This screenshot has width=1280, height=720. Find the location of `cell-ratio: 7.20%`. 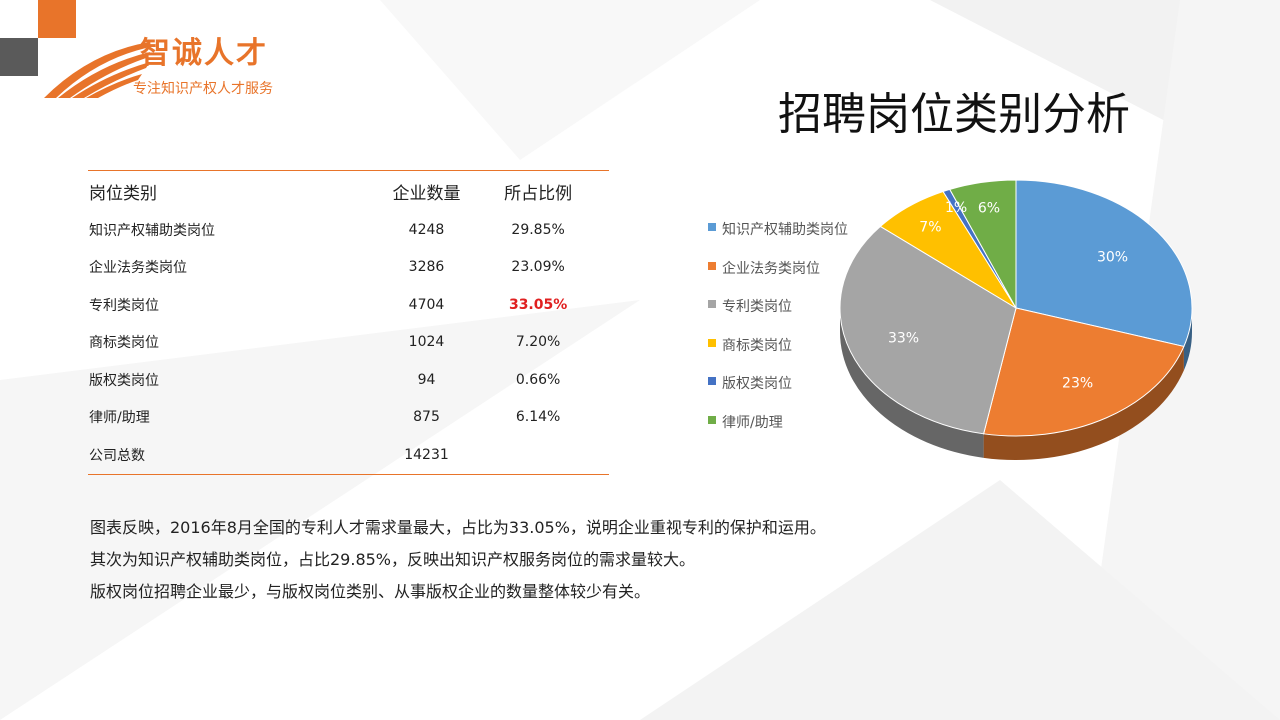

cell-ratio: 7.20% is located at coordinates (538, 342).